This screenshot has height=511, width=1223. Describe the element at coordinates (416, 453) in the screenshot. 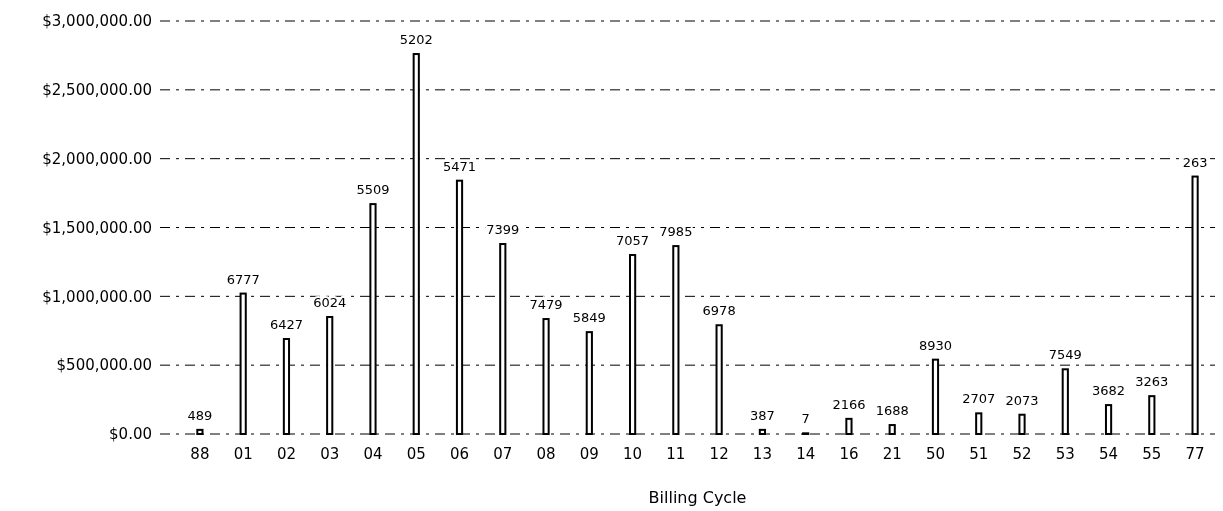

I see `x-tick-label: 05` at that location.